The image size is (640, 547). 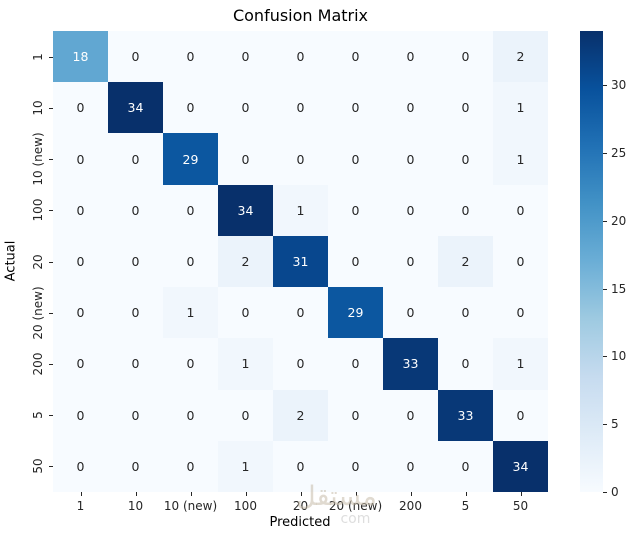 What do you see at coordinates (80, 57) in the screenshot?
I see `heatmap-cell: 18` at bounding box center [80, 57].